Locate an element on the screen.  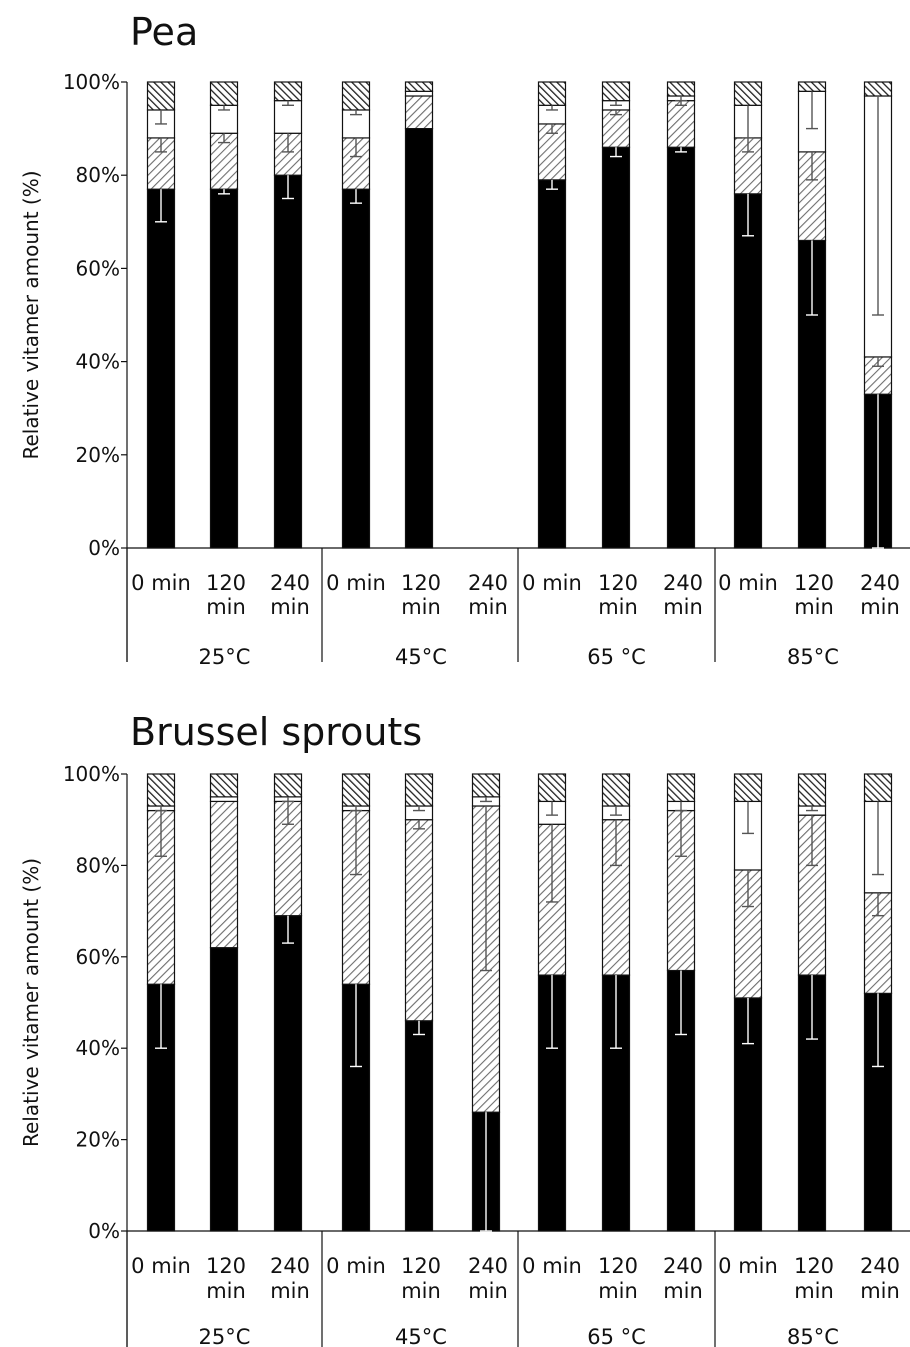
group-label: 85°C is located at coordinates (813, 657).